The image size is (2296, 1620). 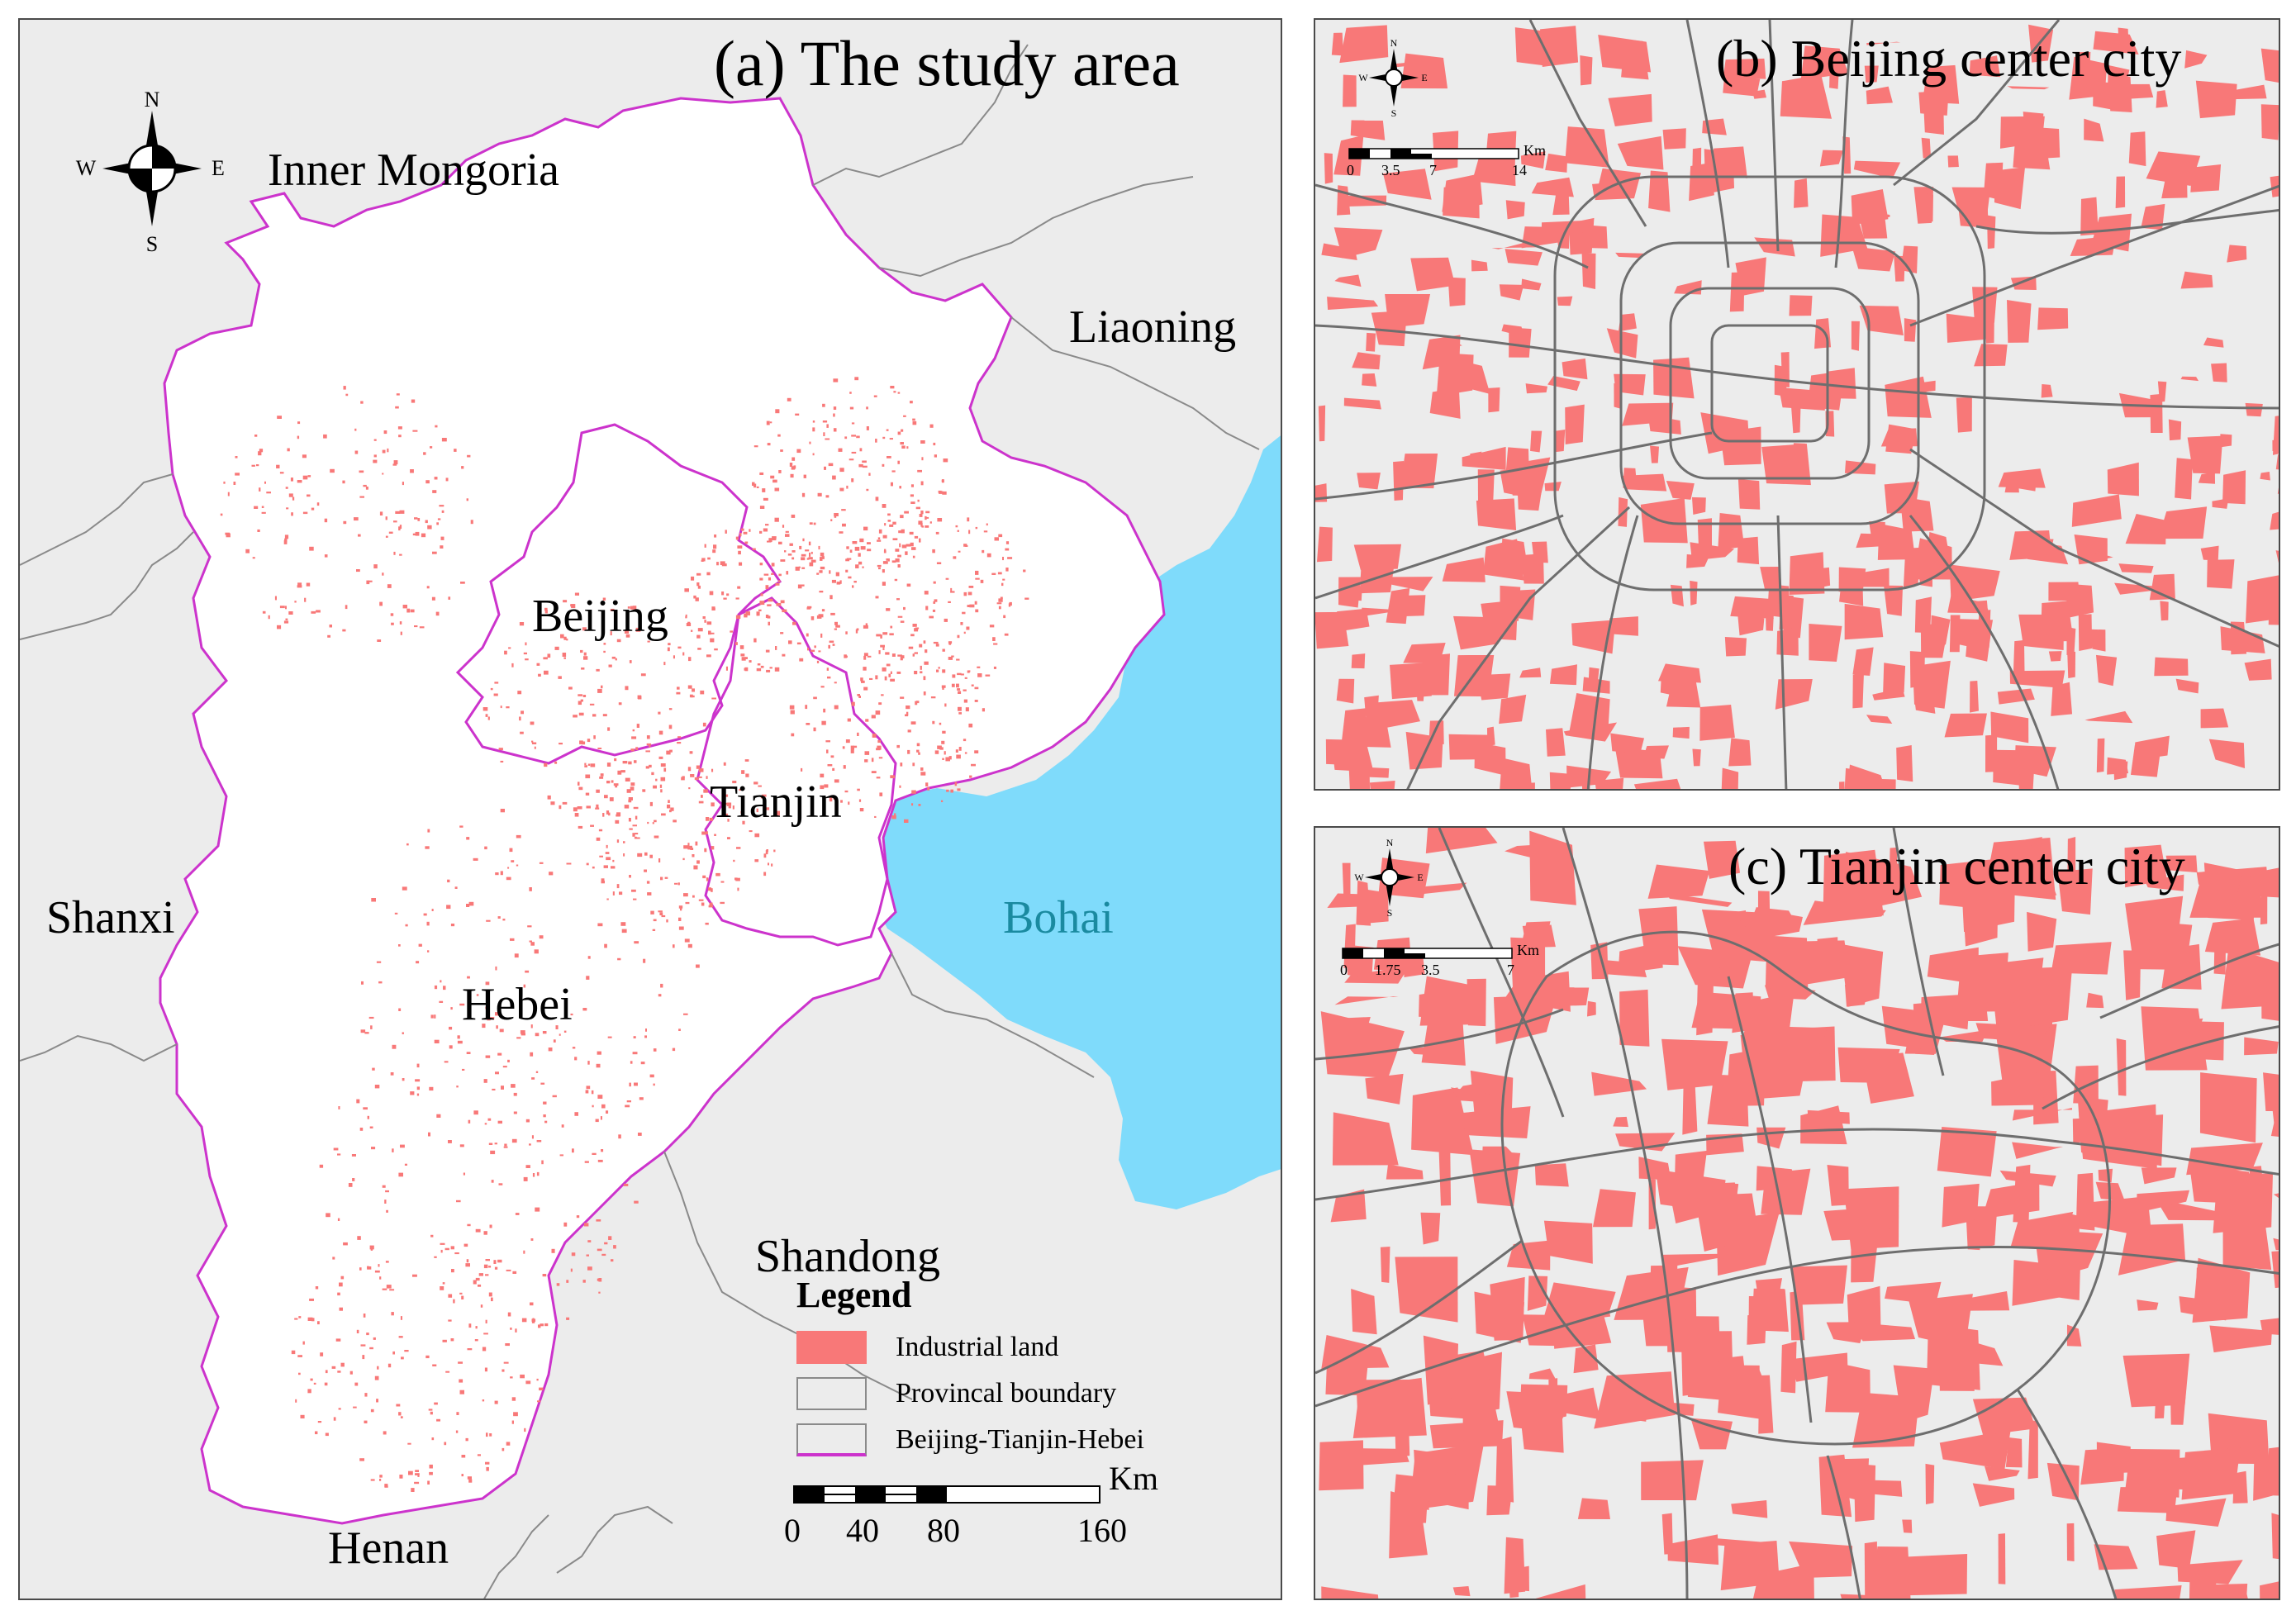 I want to click on label-hebei: Hebei, so click(x=517, y=1004).